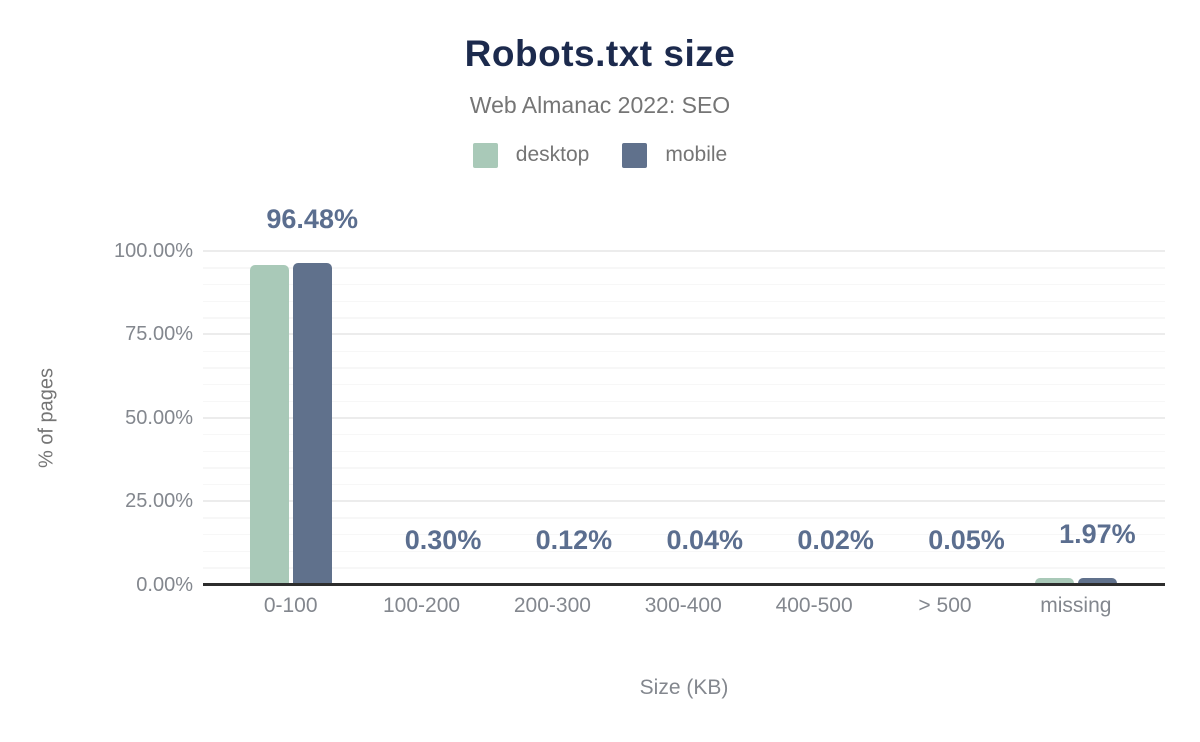  Describe the element at coordinates (696, 154) in the screenshot. I see `legend-label-mobile: mobile` at that location.